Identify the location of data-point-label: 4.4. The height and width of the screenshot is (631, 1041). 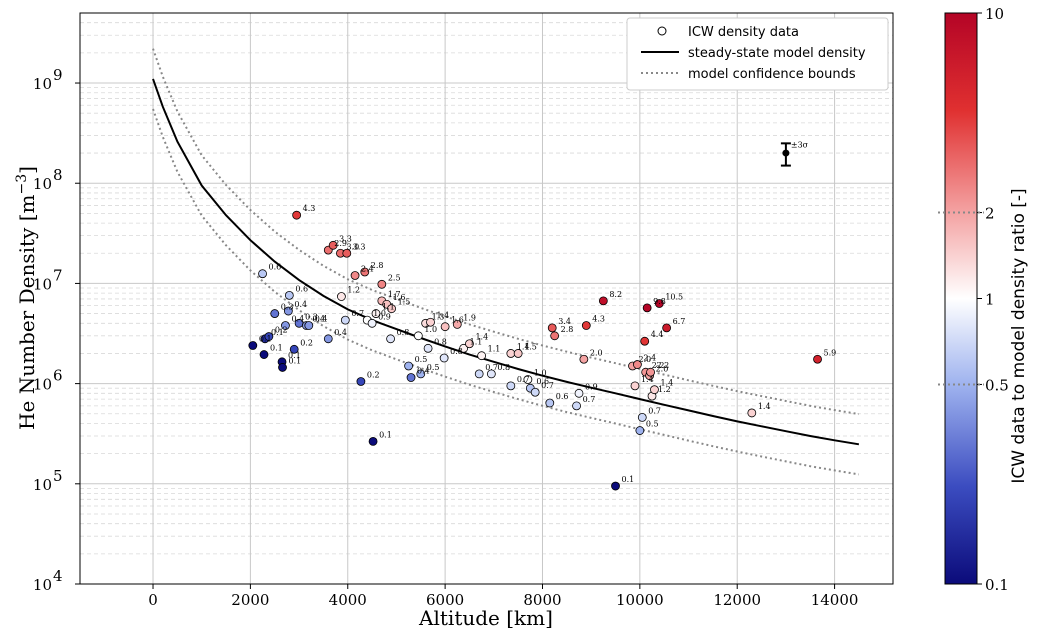
(657, 334).